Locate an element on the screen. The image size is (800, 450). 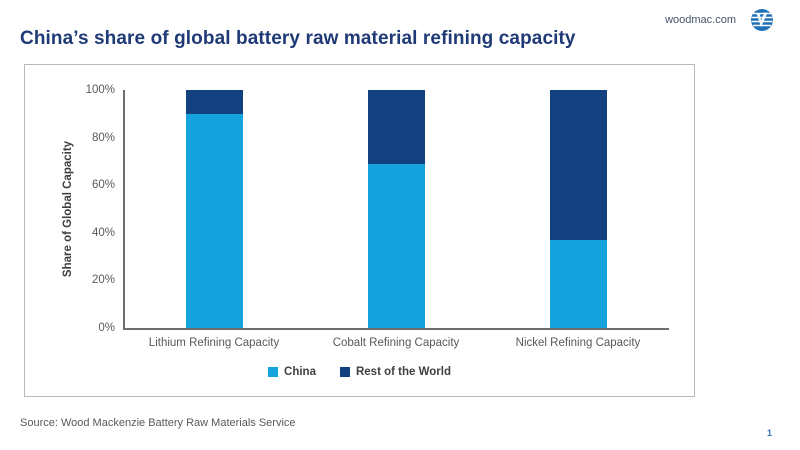
y-tick-label: 60% is located at coordinates (103, 185).